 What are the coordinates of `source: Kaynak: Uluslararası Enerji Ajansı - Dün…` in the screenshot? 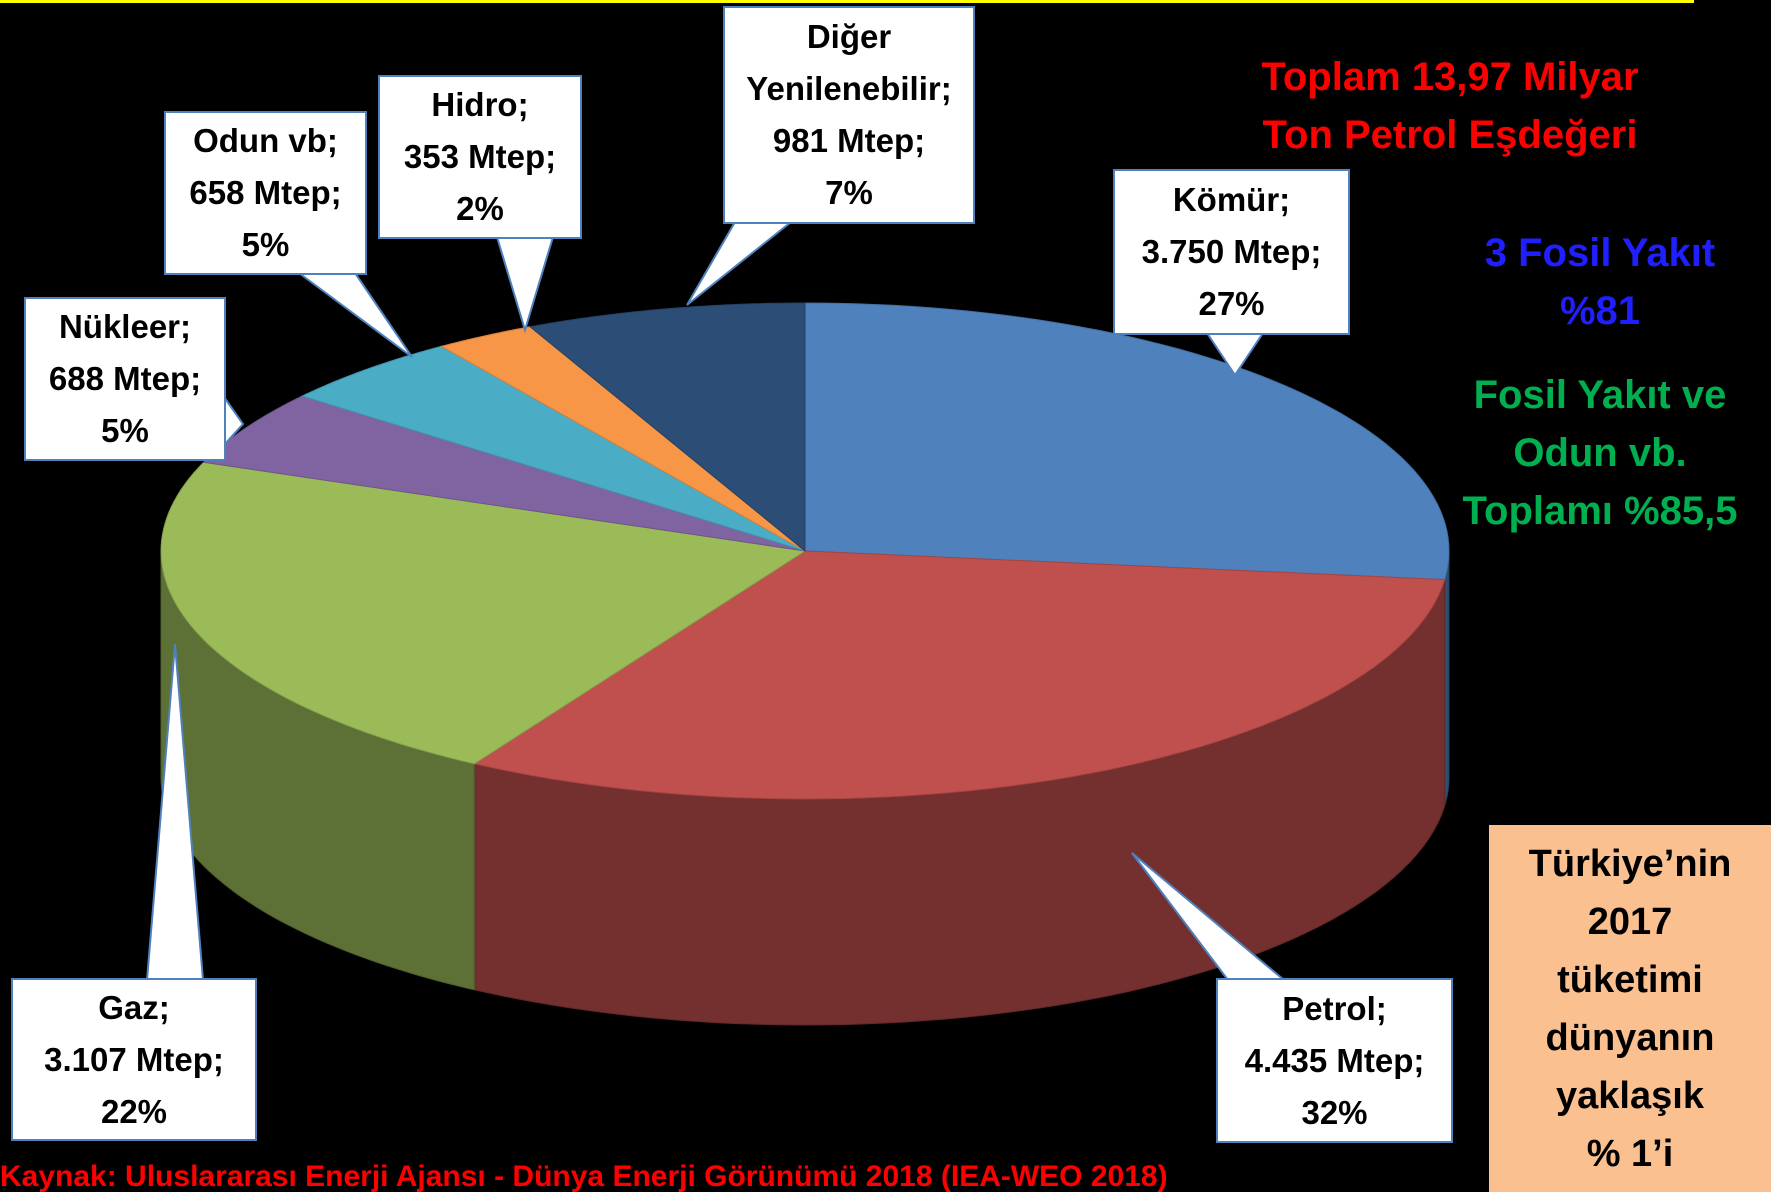 It's located at (584, 1176).